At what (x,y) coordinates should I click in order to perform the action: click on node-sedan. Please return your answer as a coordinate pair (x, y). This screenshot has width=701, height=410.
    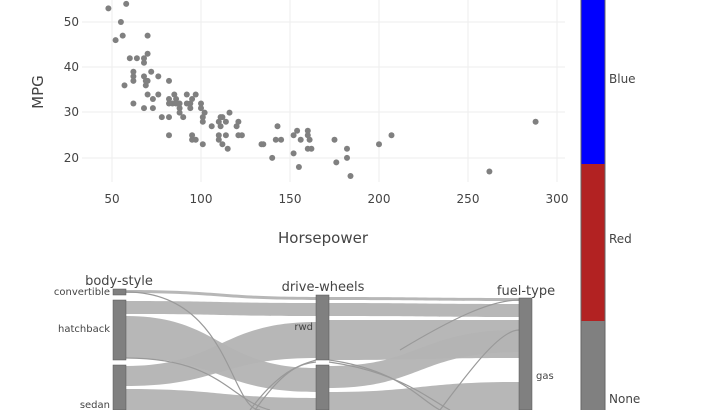
    Looking at the image, I should click on (119, 387).